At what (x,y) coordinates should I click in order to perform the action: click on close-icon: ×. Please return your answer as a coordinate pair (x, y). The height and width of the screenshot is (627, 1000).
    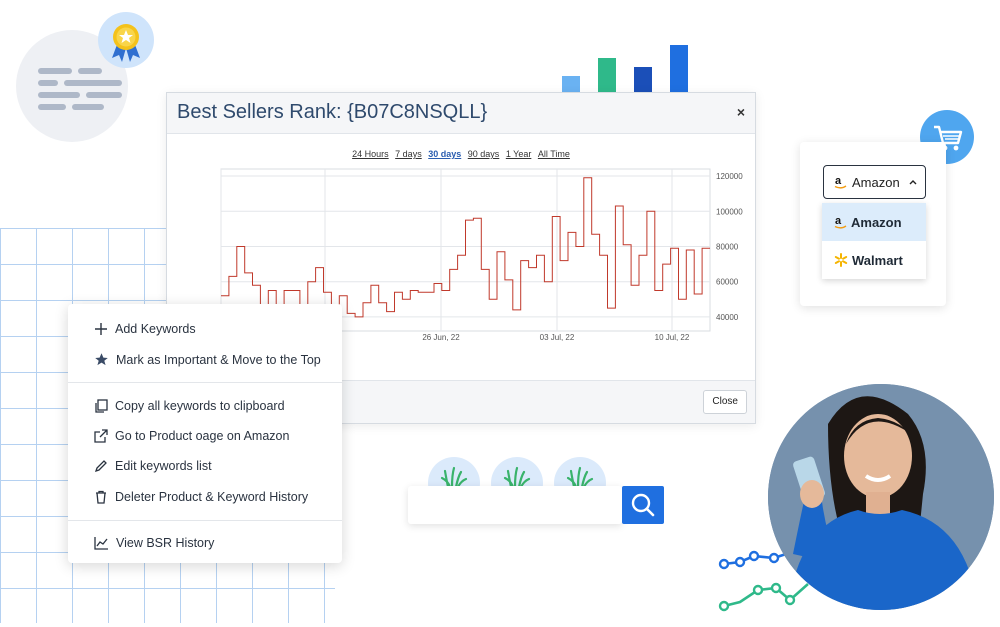
    Looking at the image, I should click on (740, 112).